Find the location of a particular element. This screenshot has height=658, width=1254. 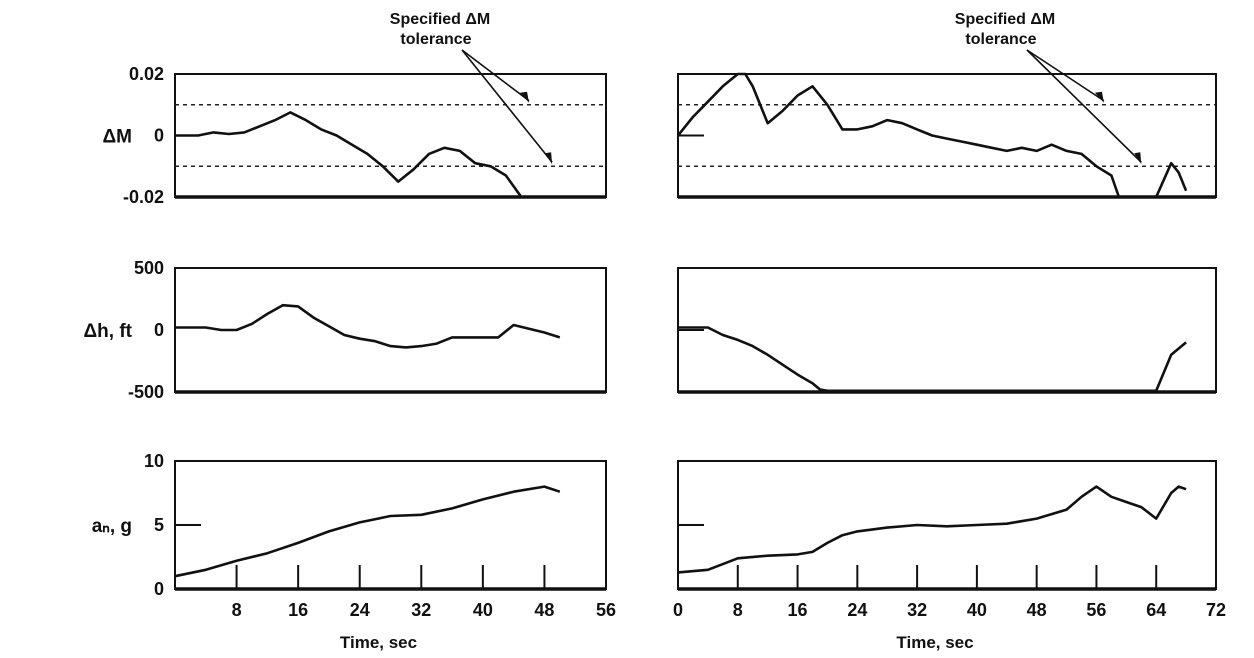

left-xtick-label-6: 48 is located at coordinates (544, 610).